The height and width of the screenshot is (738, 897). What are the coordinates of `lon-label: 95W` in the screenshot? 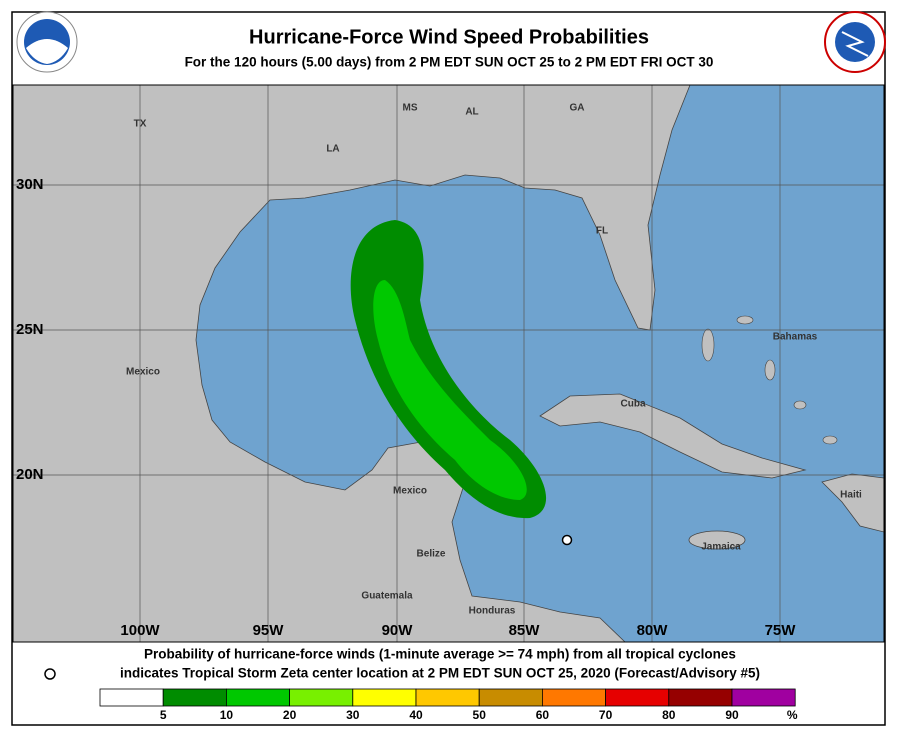 It's located at (269, 630).